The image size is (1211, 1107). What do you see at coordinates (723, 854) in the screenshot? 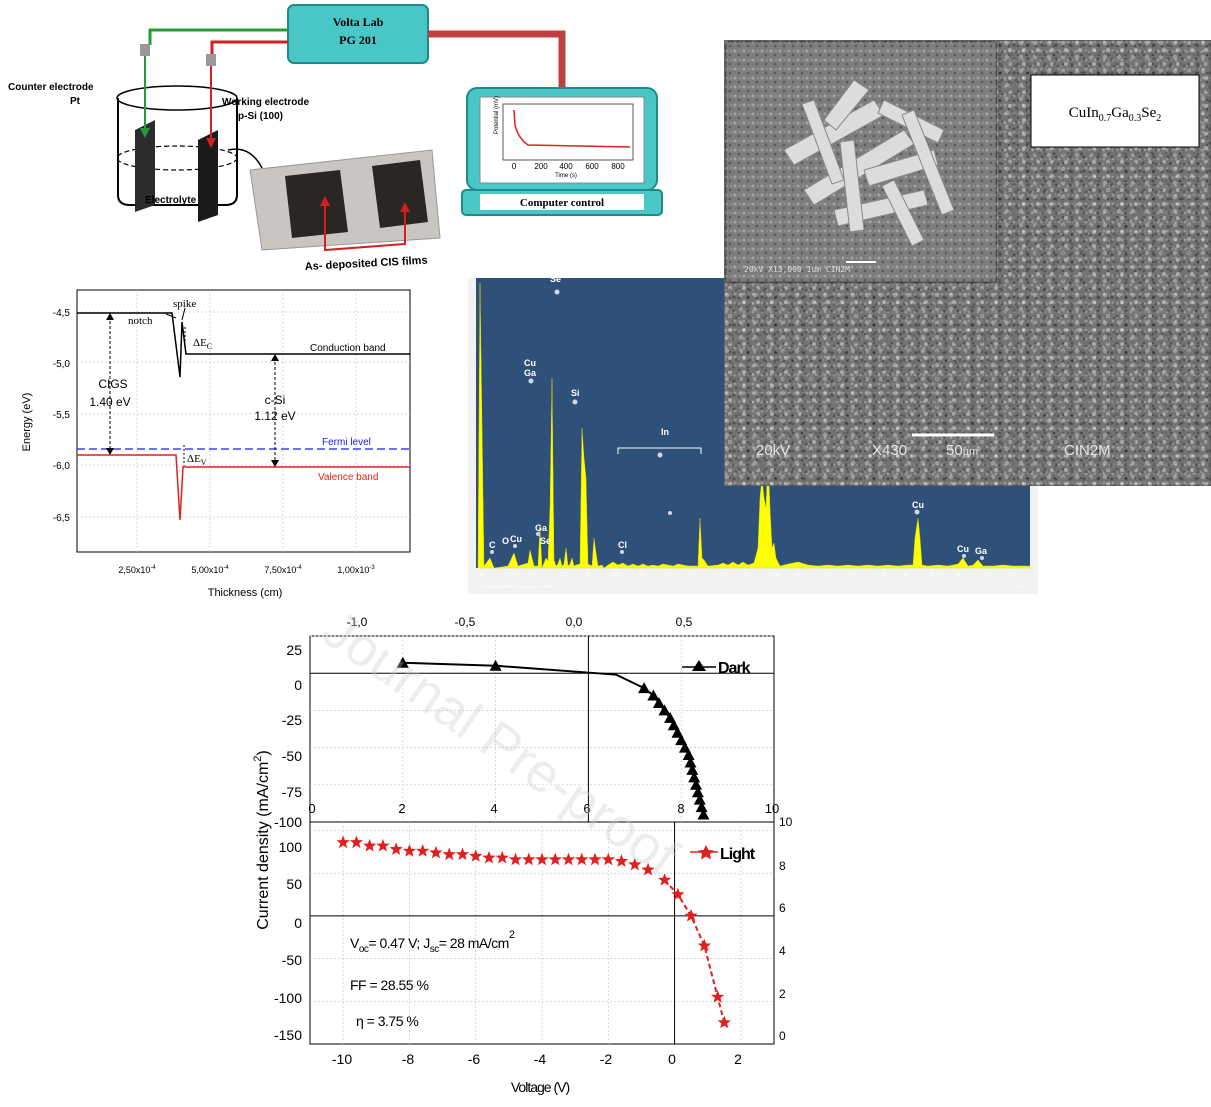
I see `light-legend: Light` at bounding box center [723, 854].